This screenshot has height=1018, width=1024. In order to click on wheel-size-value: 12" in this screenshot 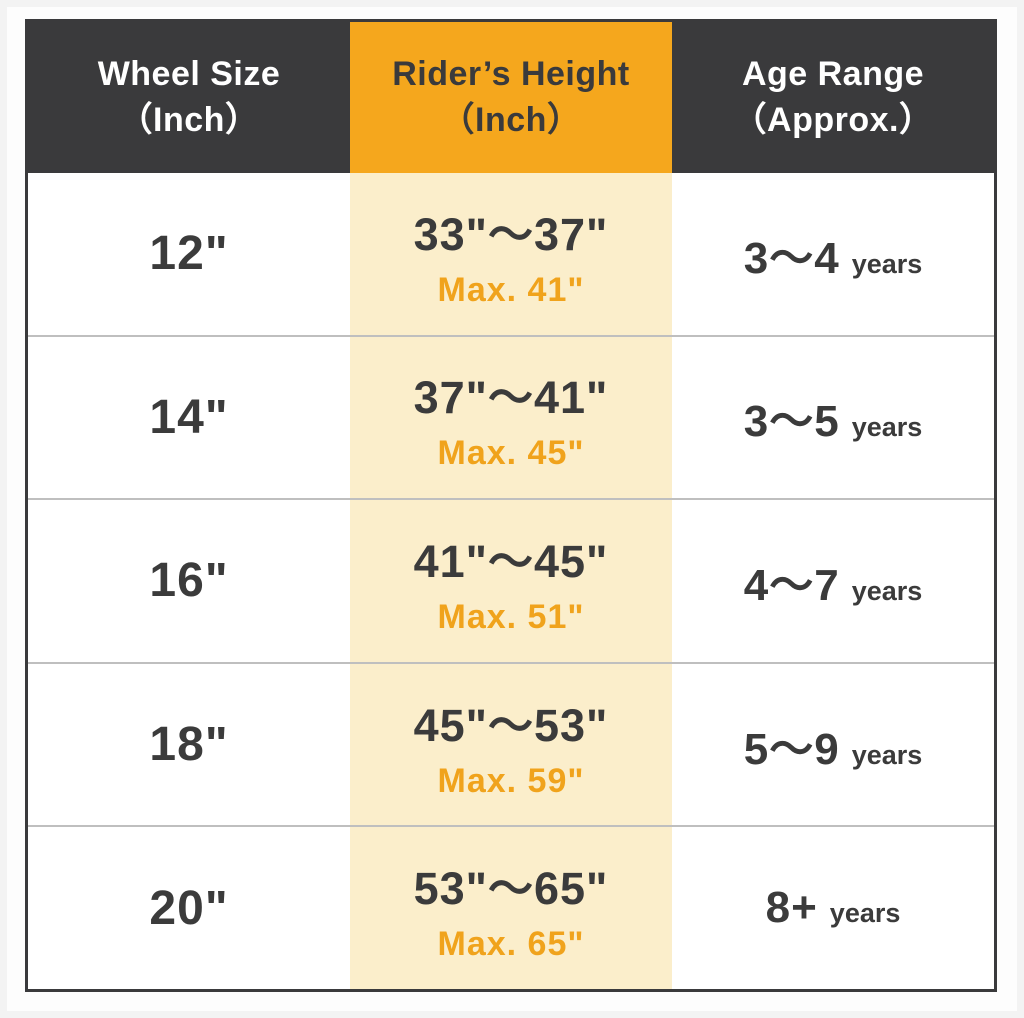, I will do `click(189, 254)`.